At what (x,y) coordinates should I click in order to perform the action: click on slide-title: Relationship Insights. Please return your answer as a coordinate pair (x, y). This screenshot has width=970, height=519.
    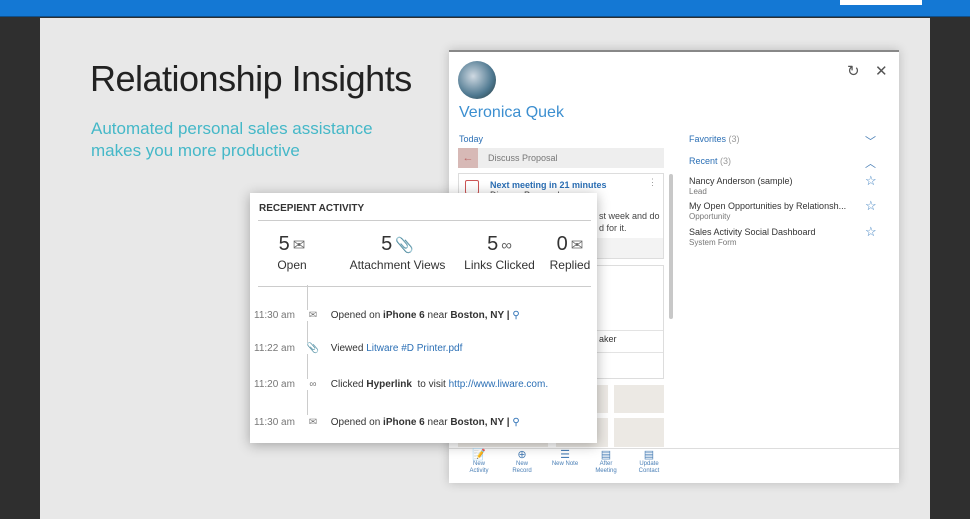
    Looking at the image, I should click on (251, 78).